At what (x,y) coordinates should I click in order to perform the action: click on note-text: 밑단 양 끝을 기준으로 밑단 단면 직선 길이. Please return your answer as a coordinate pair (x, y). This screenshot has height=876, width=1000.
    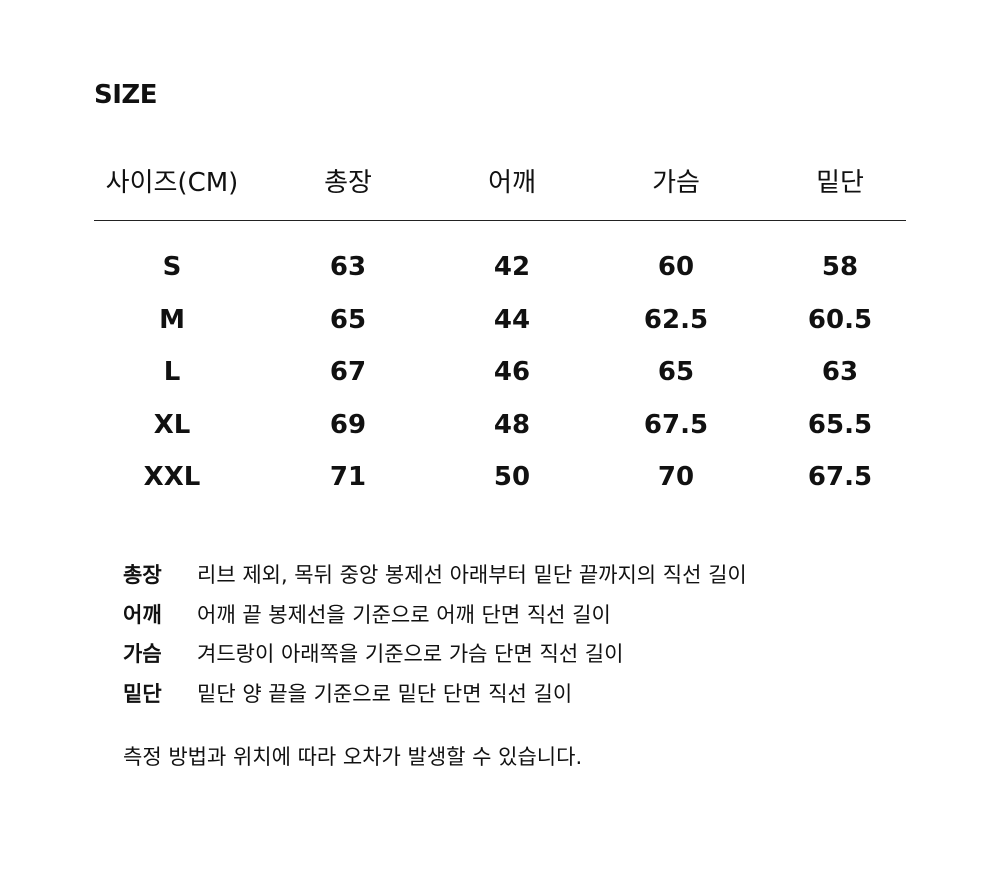
    Looking at the image, I should click on (385, 693).